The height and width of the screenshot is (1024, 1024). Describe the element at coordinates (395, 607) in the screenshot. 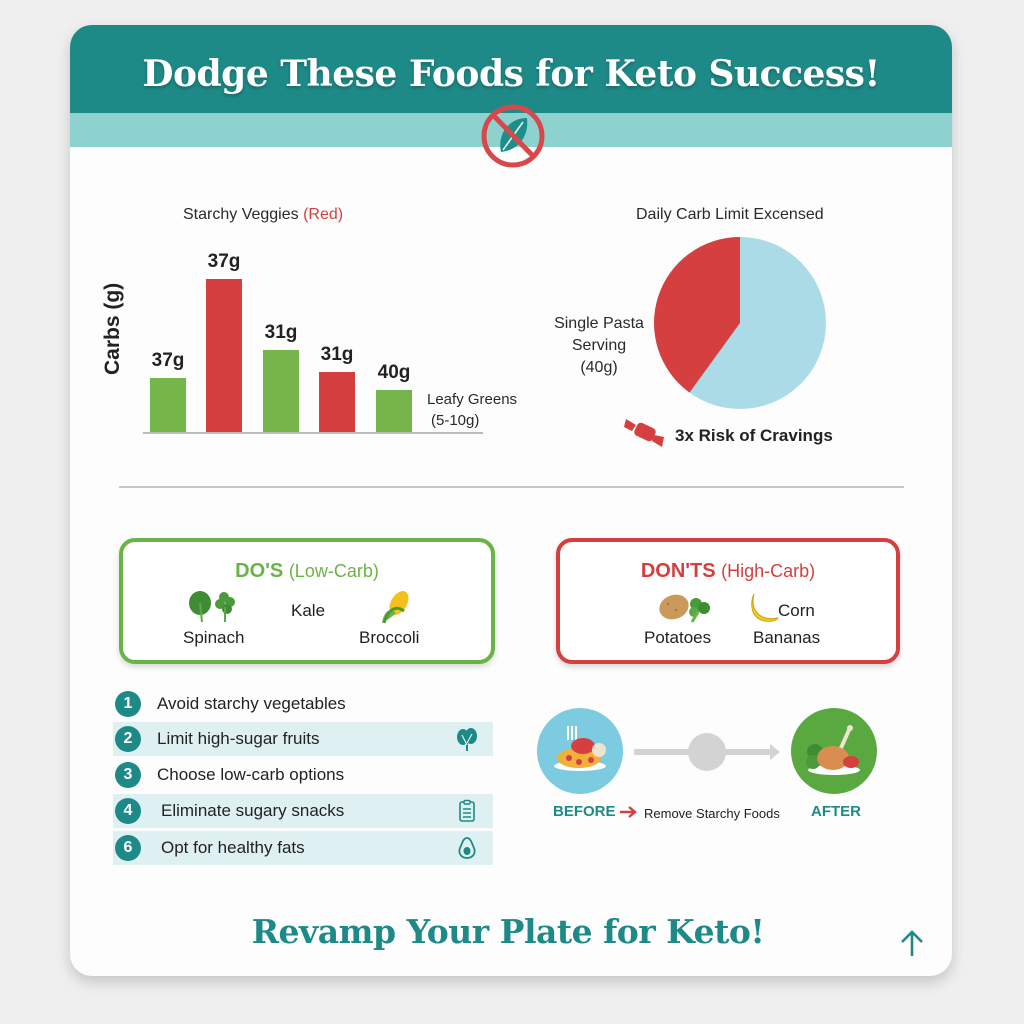

I see `corn-icon` at that location.